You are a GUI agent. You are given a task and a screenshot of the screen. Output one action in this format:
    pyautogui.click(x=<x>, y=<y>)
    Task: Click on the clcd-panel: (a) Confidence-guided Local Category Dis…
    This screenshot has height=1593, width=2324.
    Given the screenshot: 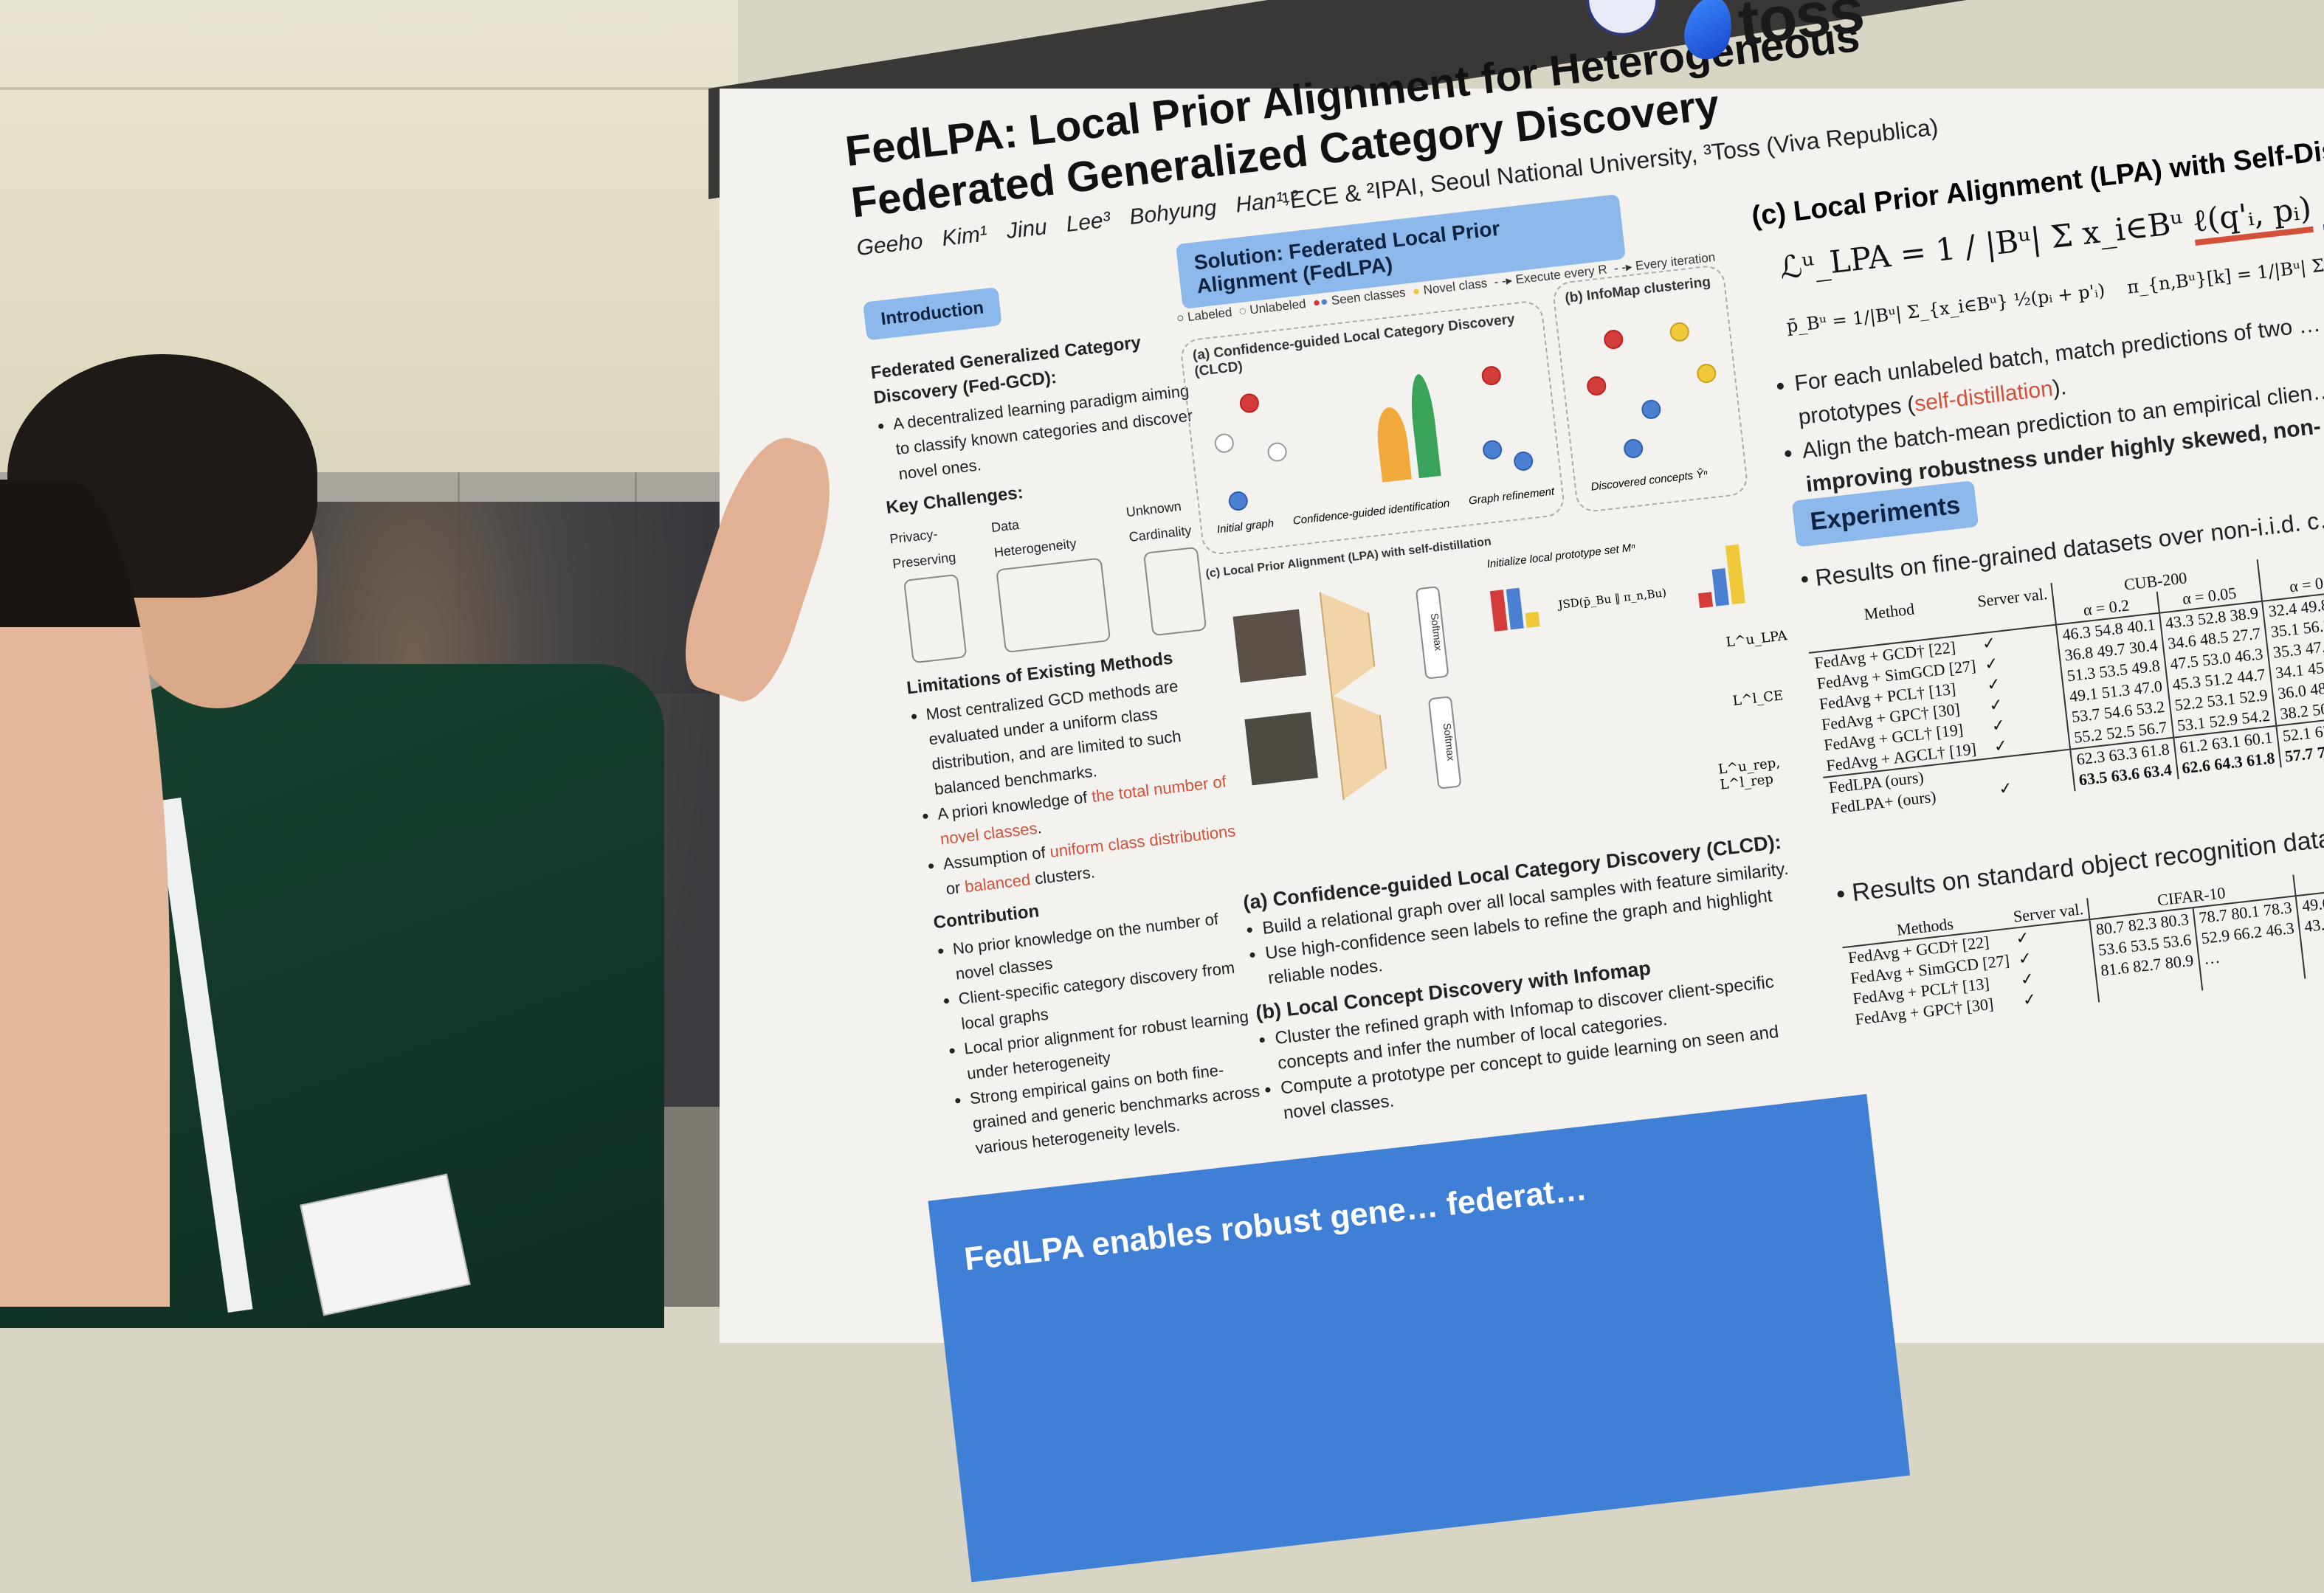 What is the action you would take?
    pyautogui.click(x=1372, y=427)
    